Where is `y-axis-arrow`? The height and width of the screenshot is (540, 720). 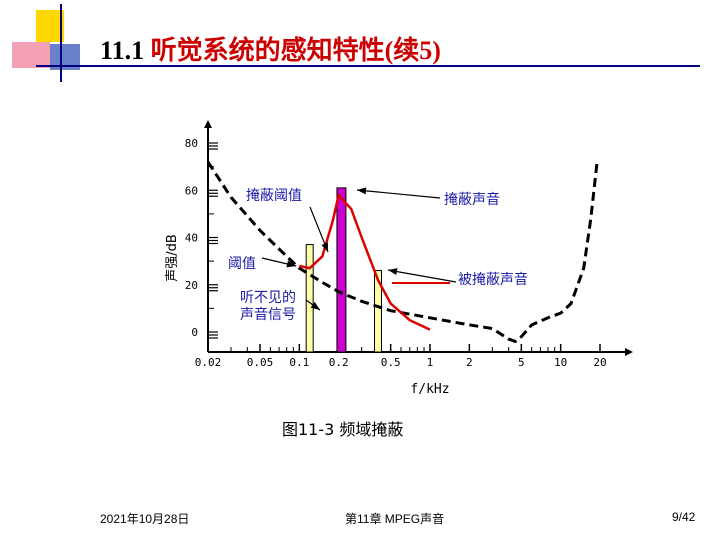 y-axis-arrow is located at coordinates (208, 124).